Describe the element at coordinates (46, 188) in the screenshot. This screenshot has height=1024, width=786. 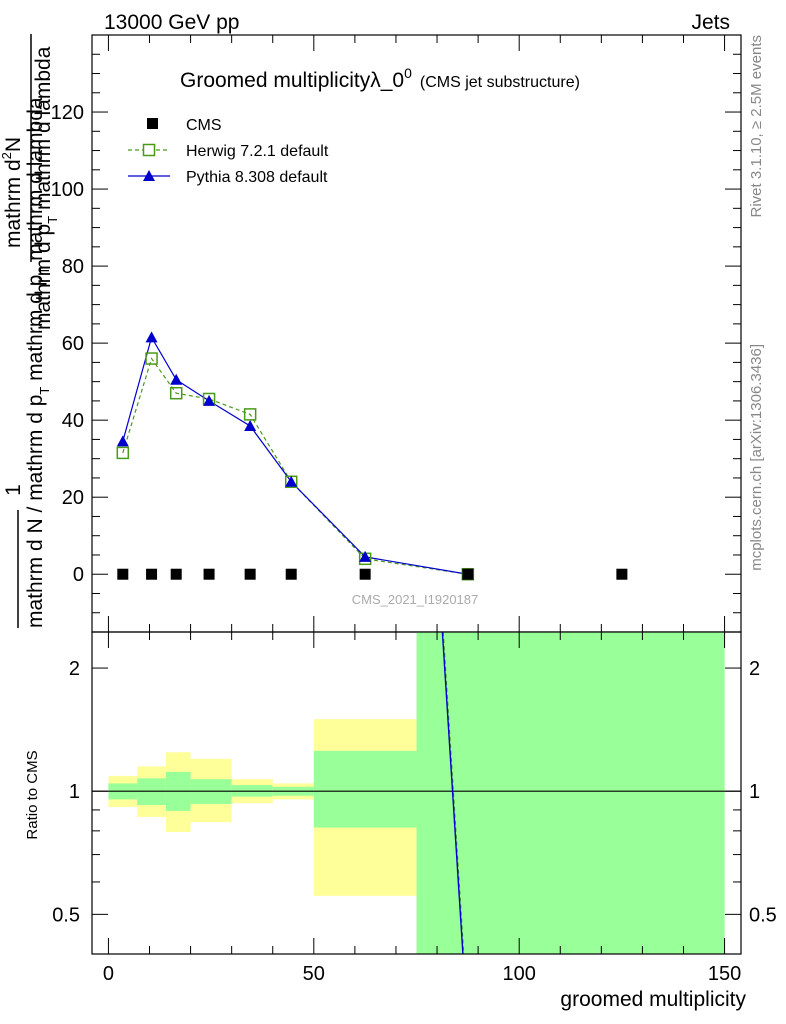
I see `ylabel-denominator: mathrm d pT mathrm d lambda` at that location.